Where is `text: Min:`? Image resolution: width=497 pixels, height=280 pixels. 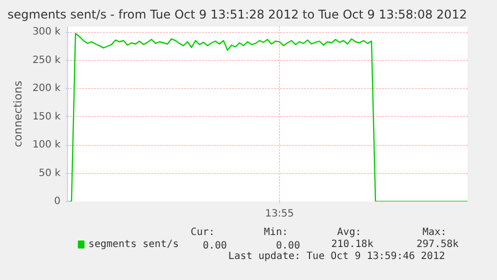 text: Min: is located at coordinates (276, 232).